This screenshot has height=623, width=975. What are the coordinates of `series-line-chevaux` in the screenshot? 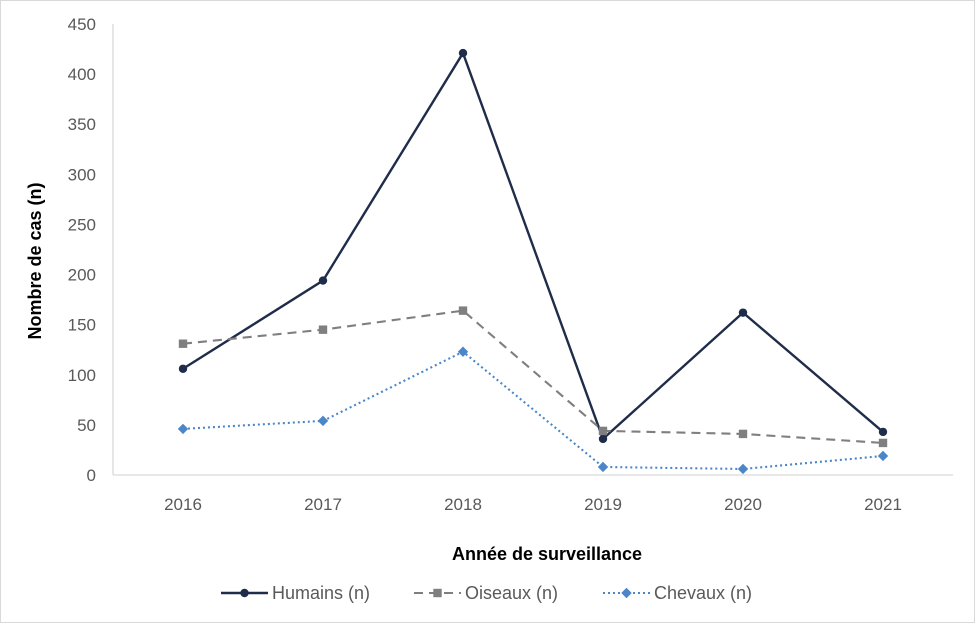 It's located at (533, 410).